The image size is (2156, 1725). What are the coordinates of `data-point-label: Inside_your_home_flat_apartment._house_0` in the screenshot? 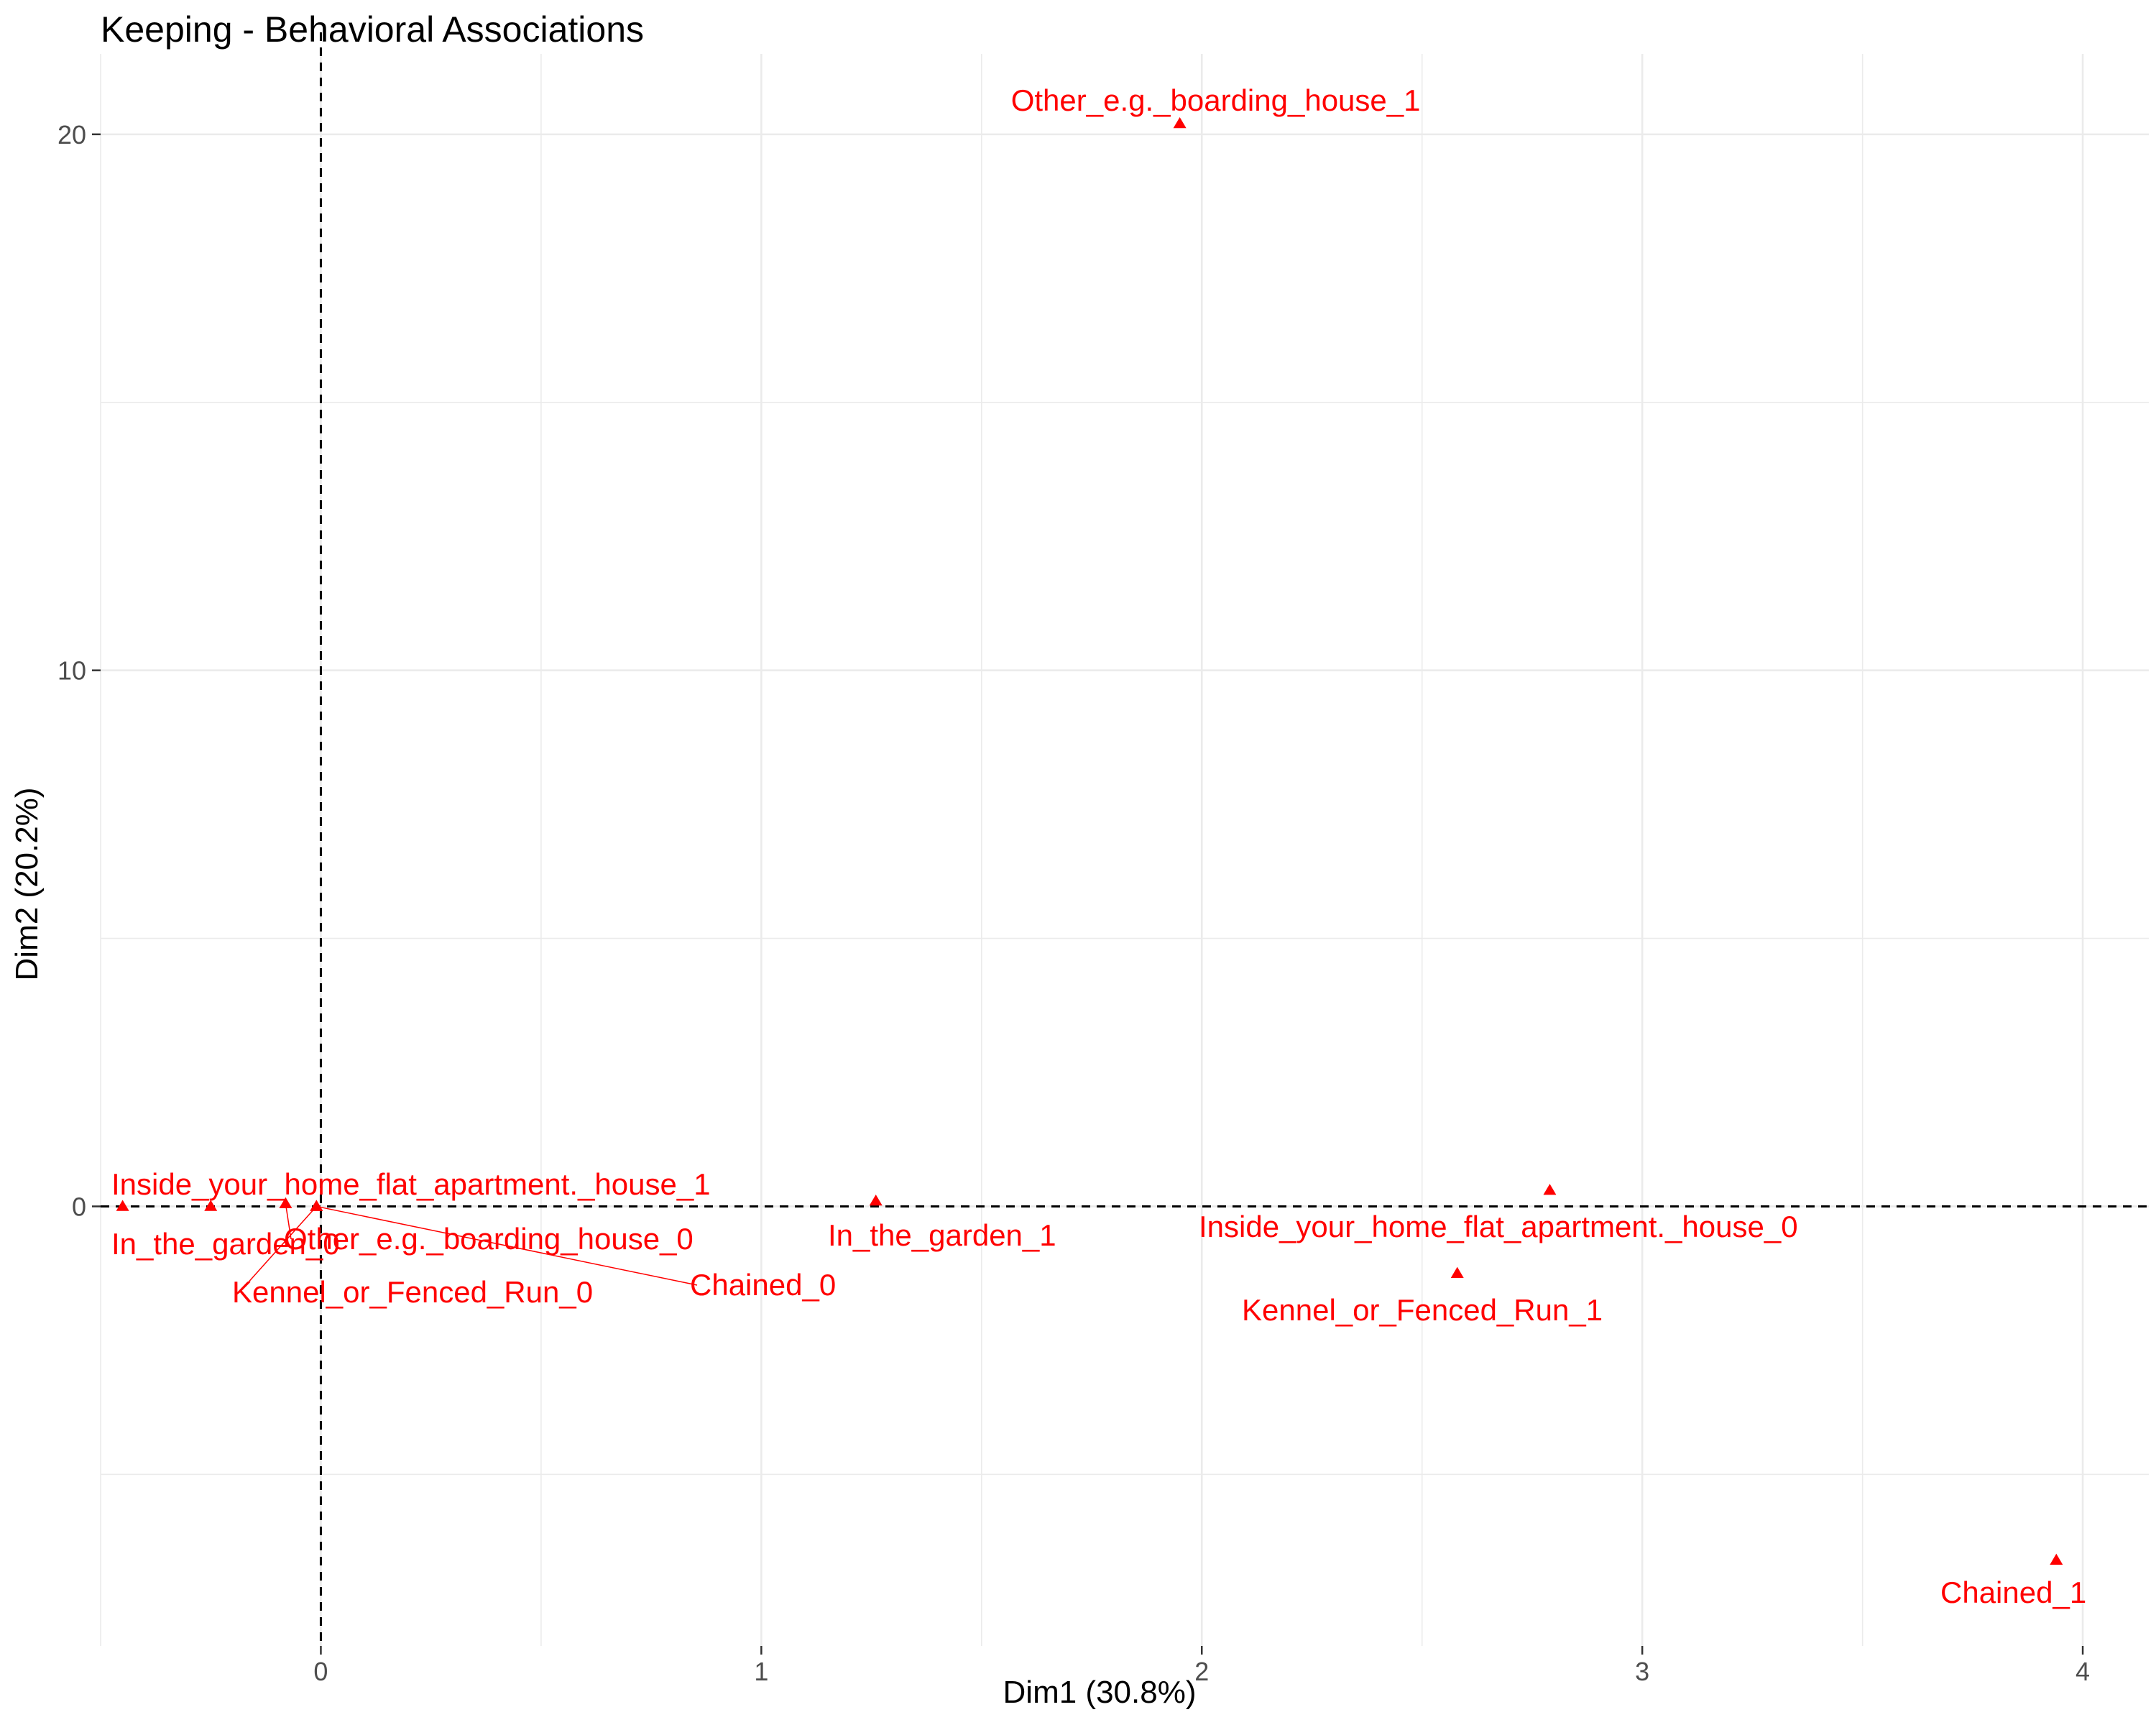 It's located at (1499, 1226).